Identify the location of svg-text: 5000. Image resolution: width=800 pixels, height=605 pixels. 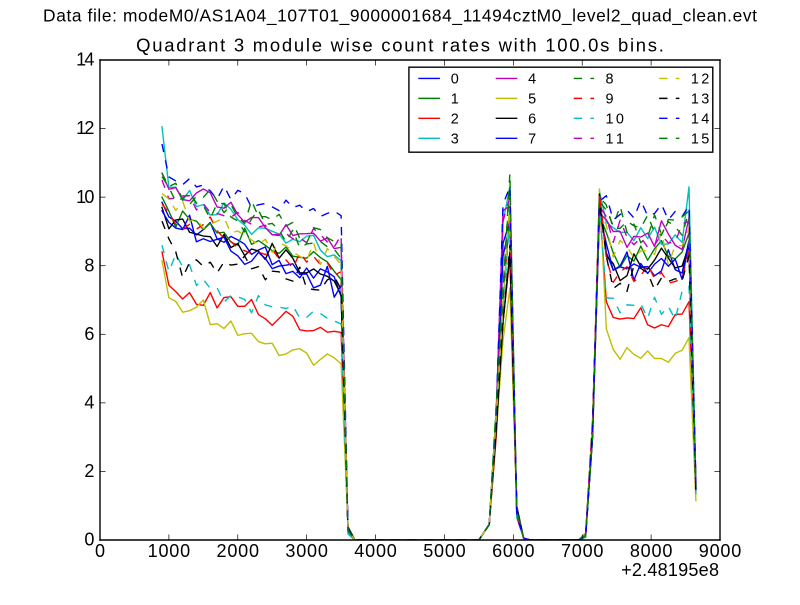
(444, 551).